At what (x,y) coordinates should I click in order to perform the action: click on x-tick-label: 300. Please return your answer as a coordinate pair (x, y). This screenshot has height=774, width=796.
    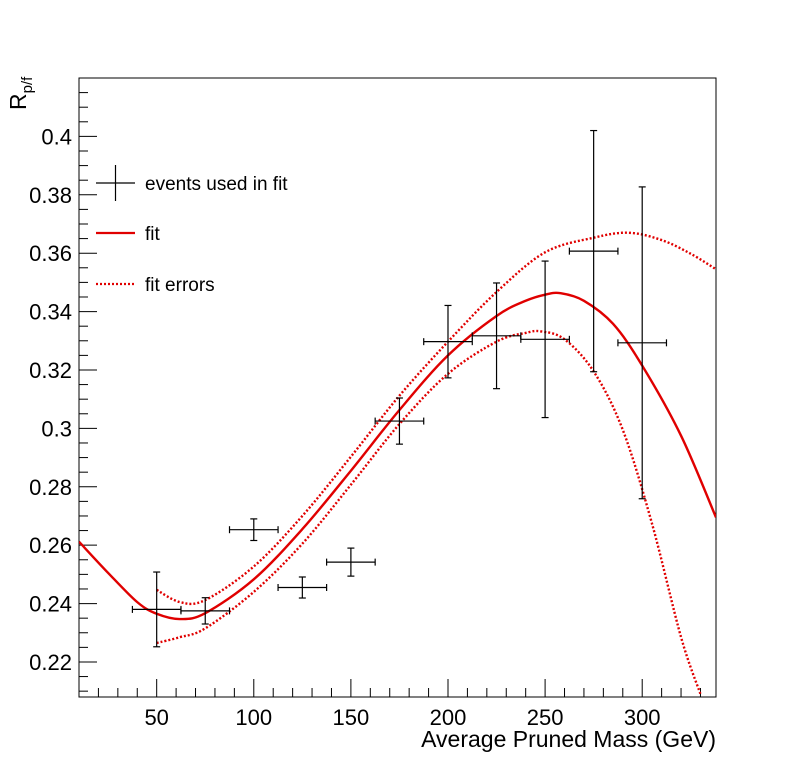
    Looking at the image, I should click on (642, 717).